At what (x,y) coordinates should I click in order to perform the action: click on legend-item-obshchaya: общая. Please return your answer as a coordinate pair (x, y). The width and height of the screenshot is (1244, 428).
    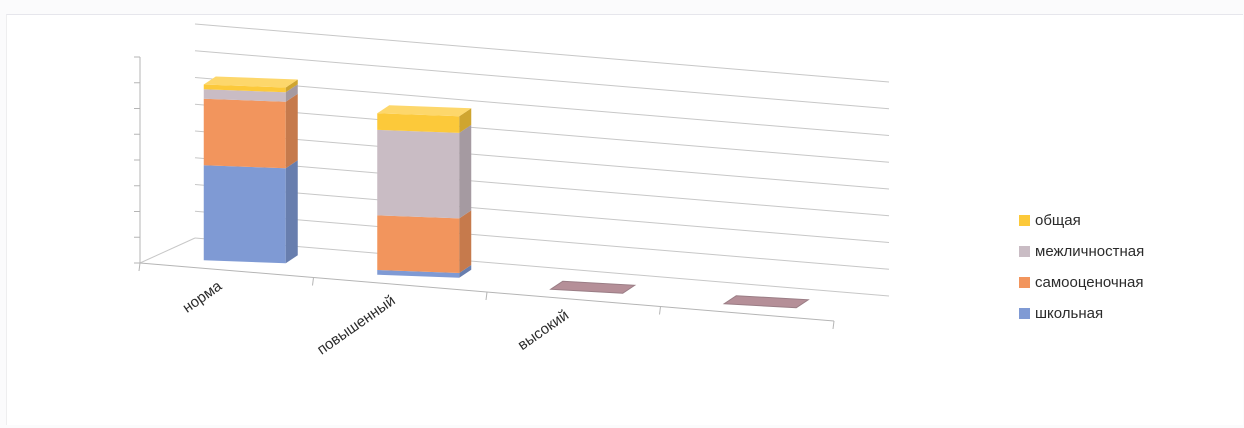
    Looking at the image, I should click on (1081, 220).